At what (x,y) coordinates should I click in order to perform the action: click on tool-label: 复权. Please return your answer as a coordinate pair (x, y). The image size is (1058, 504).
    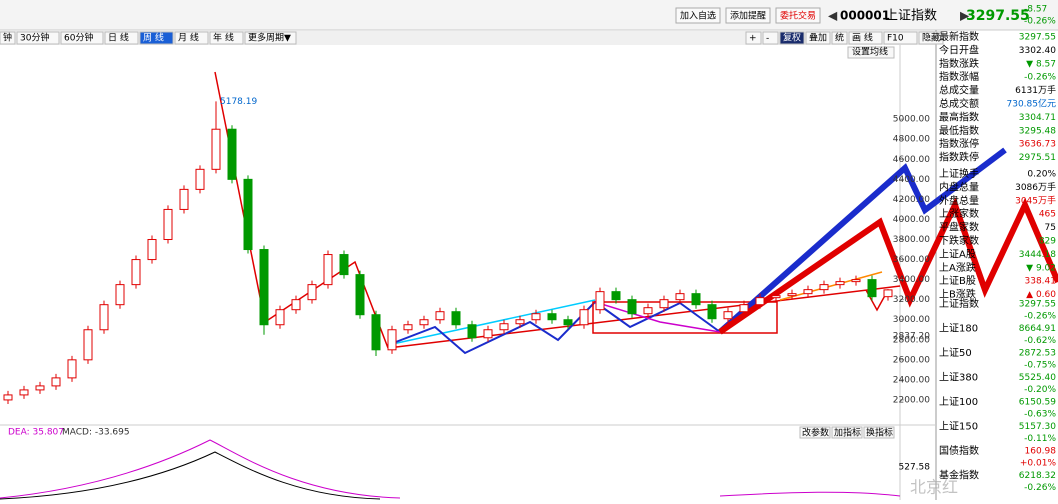
    Looking at the image, I should click on (792, 38).